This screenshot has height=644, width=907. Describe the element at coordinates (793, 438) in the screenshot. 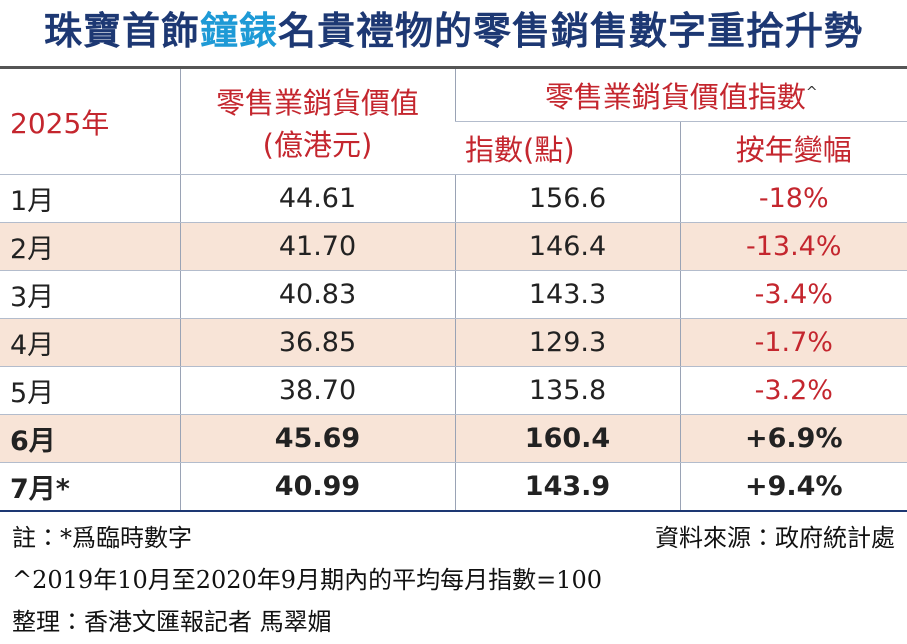

I see `change-cell: +6.9%` at that location.